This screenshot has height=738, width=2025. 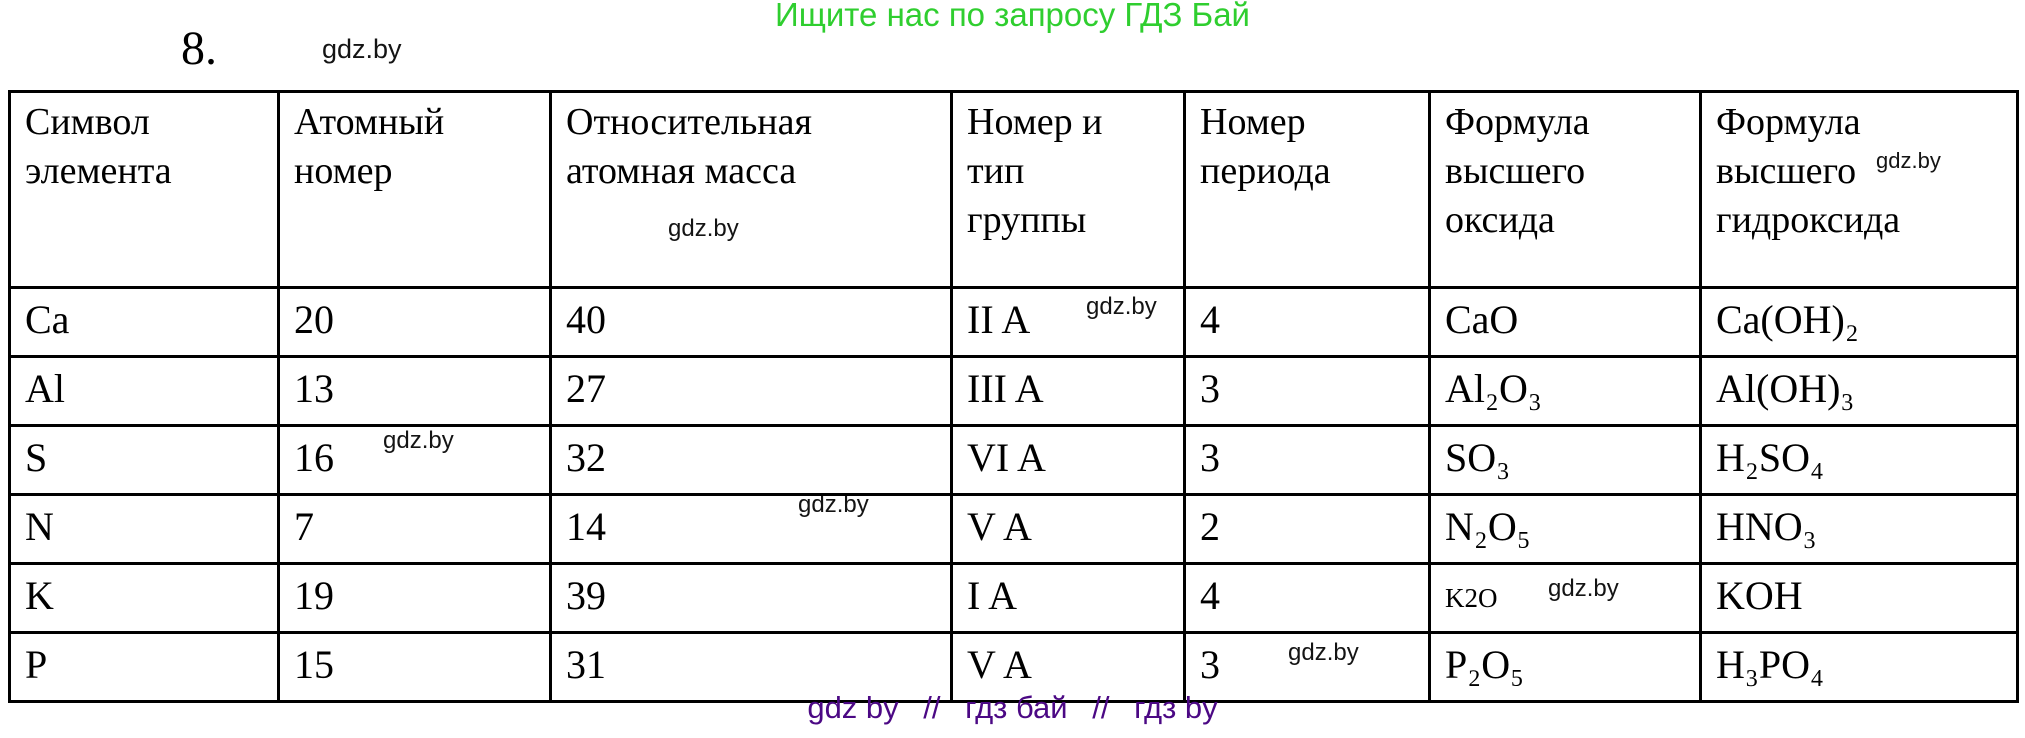 I want to click on gdz-watermark: gdz.by, so click(x=362, y=49).